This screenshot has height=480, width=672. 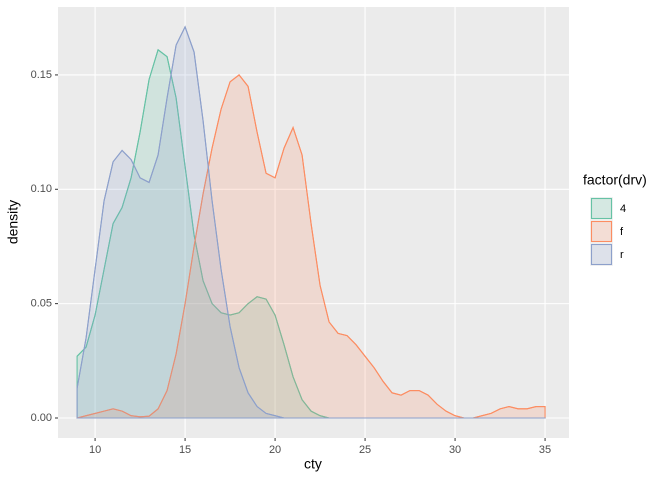 I want to click on x-tick-label: 35, so click(x=545, y=450).